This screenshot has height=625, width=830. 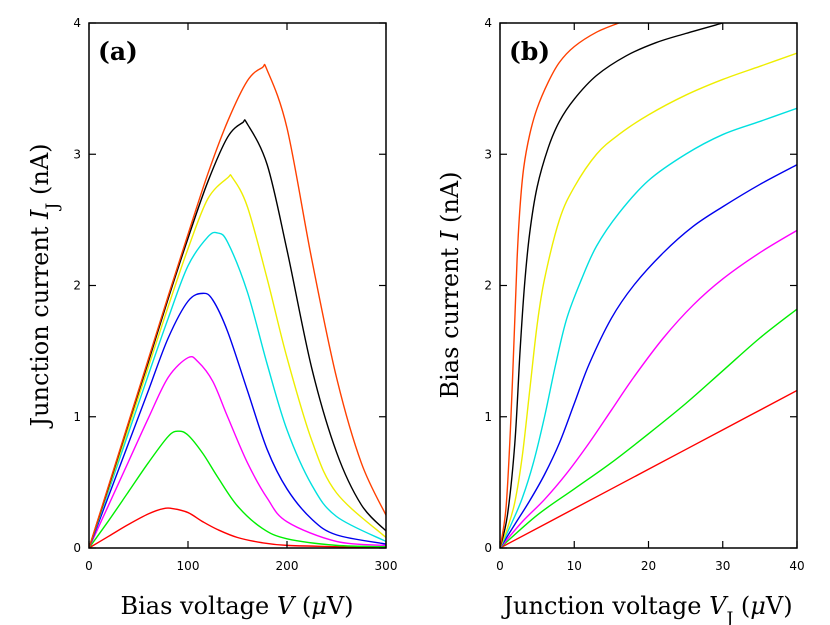 I want to click on x-axis-label: Bias voltage V (μV), so click(x=236, y=606).